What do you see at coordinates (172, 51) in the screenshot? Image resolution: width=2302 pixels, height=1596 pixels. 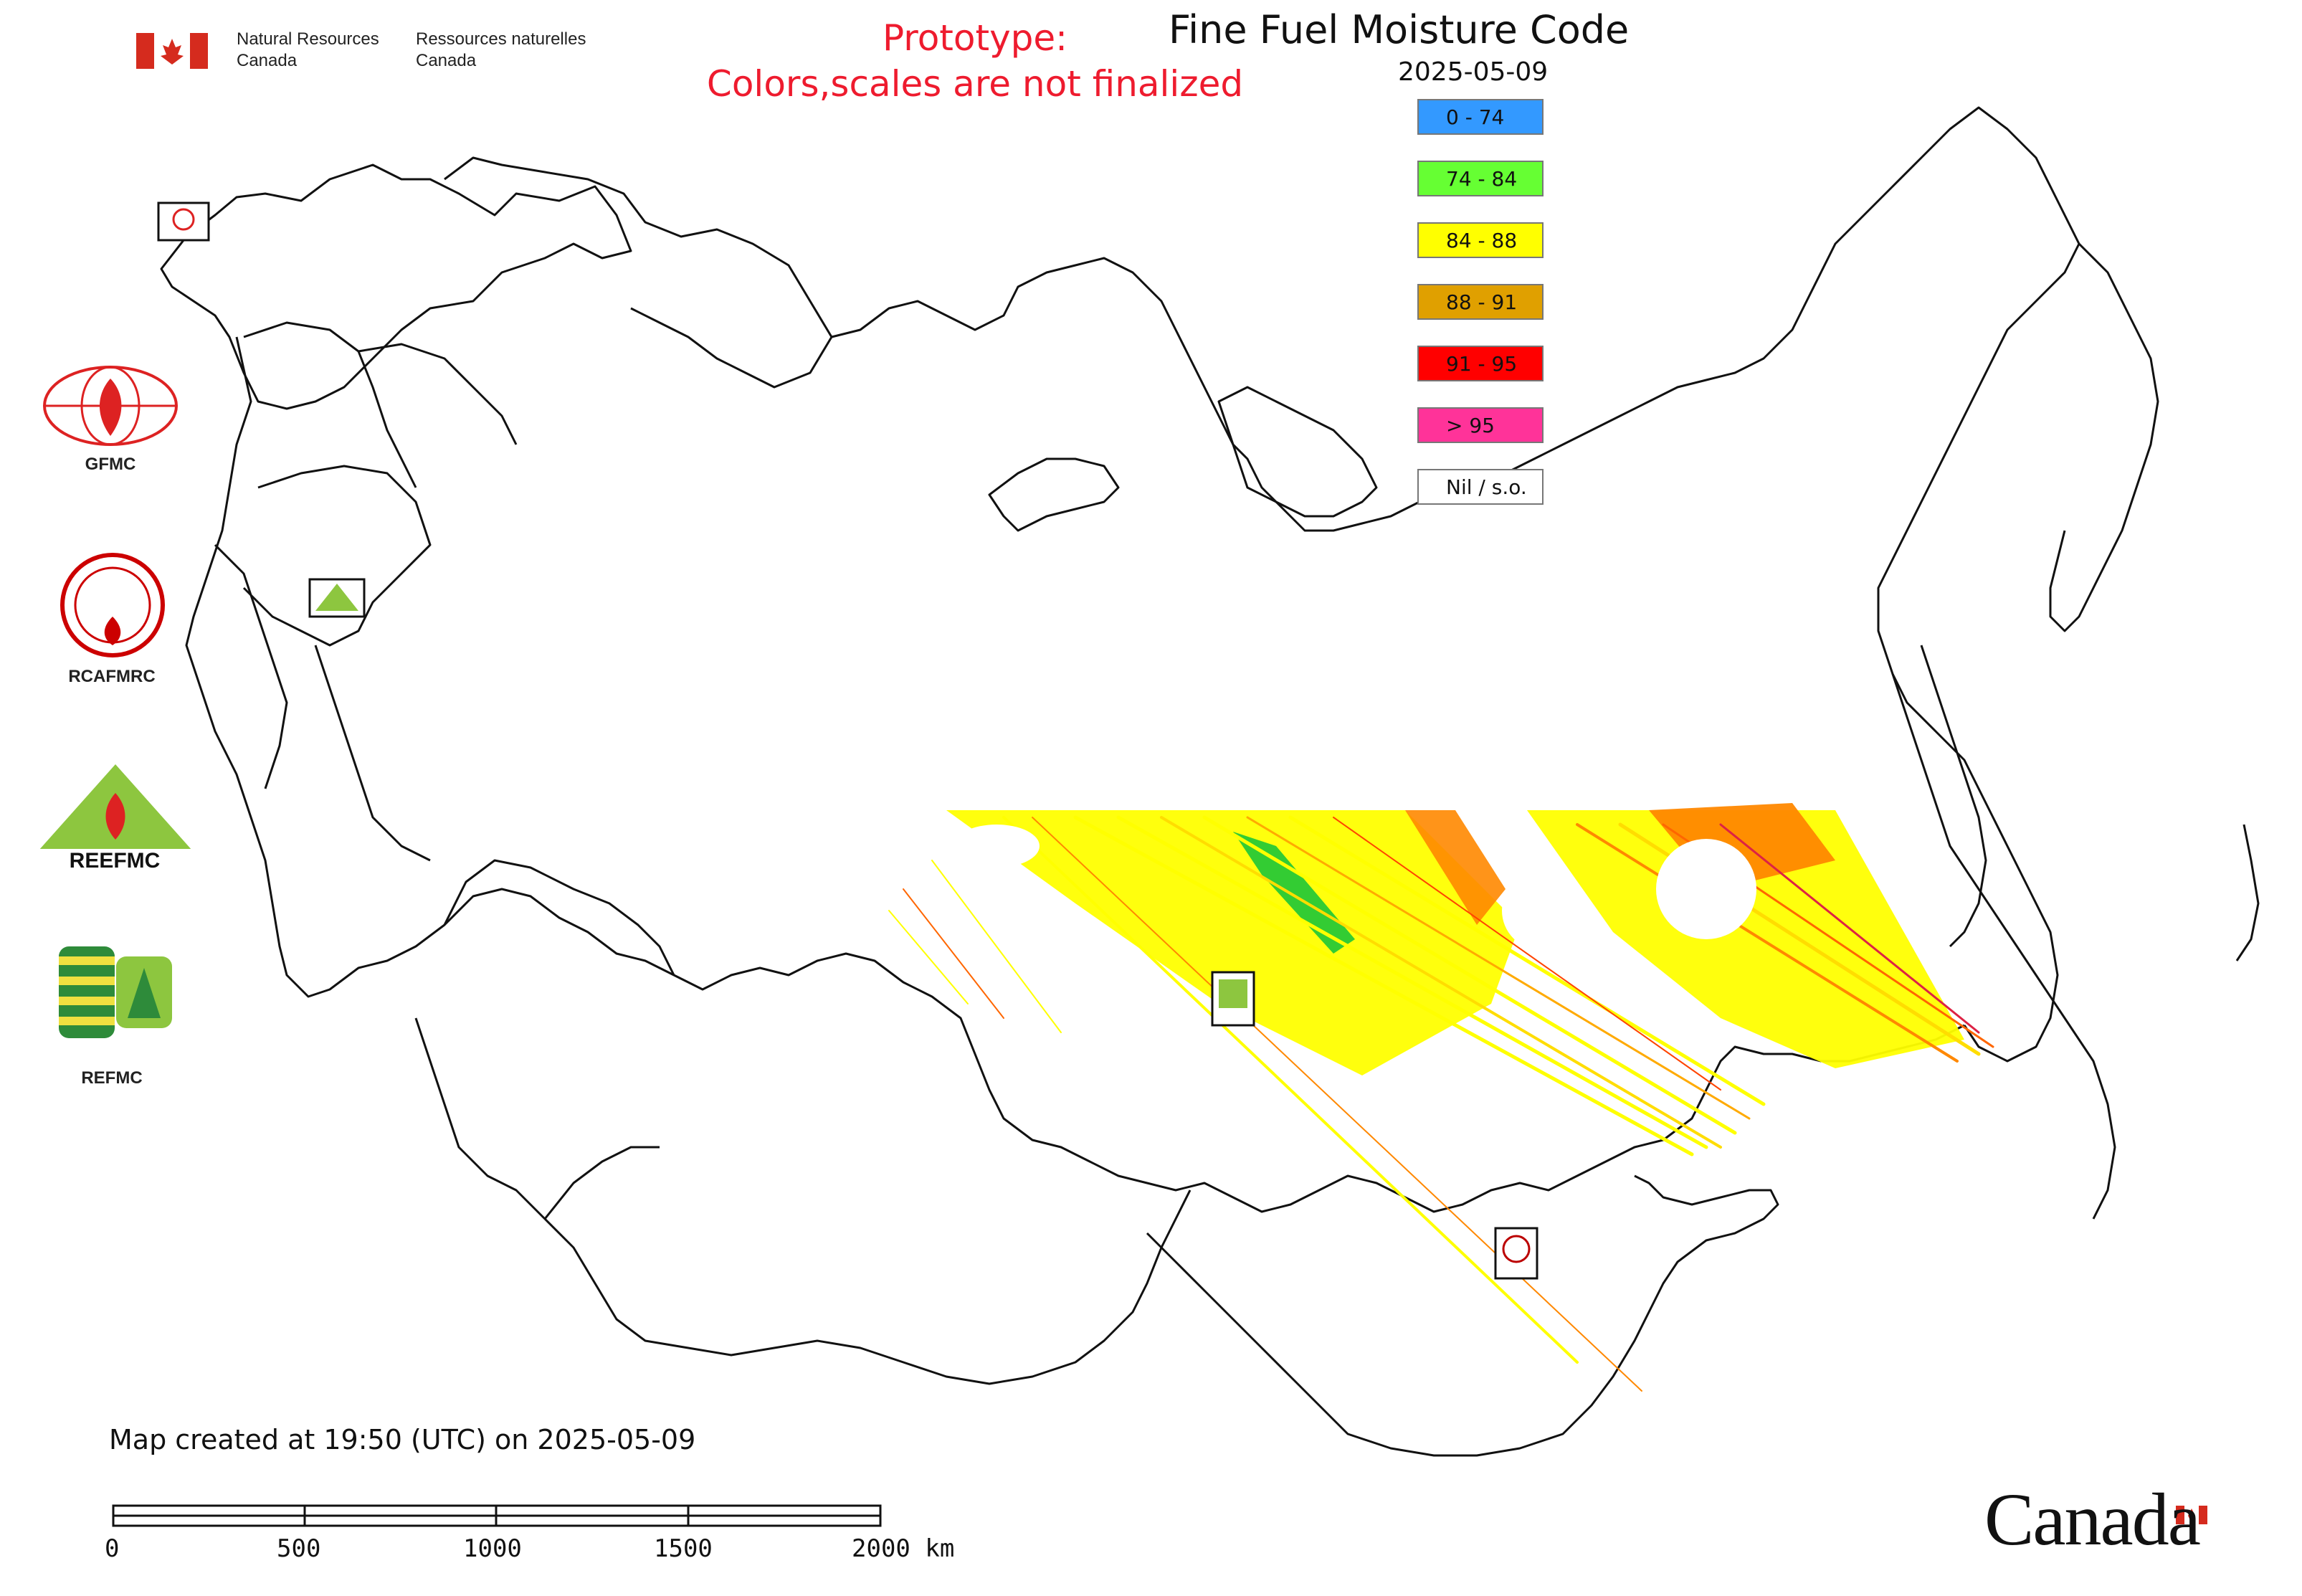 I see `canada-flag-icon` at bounding box center [172, 51].